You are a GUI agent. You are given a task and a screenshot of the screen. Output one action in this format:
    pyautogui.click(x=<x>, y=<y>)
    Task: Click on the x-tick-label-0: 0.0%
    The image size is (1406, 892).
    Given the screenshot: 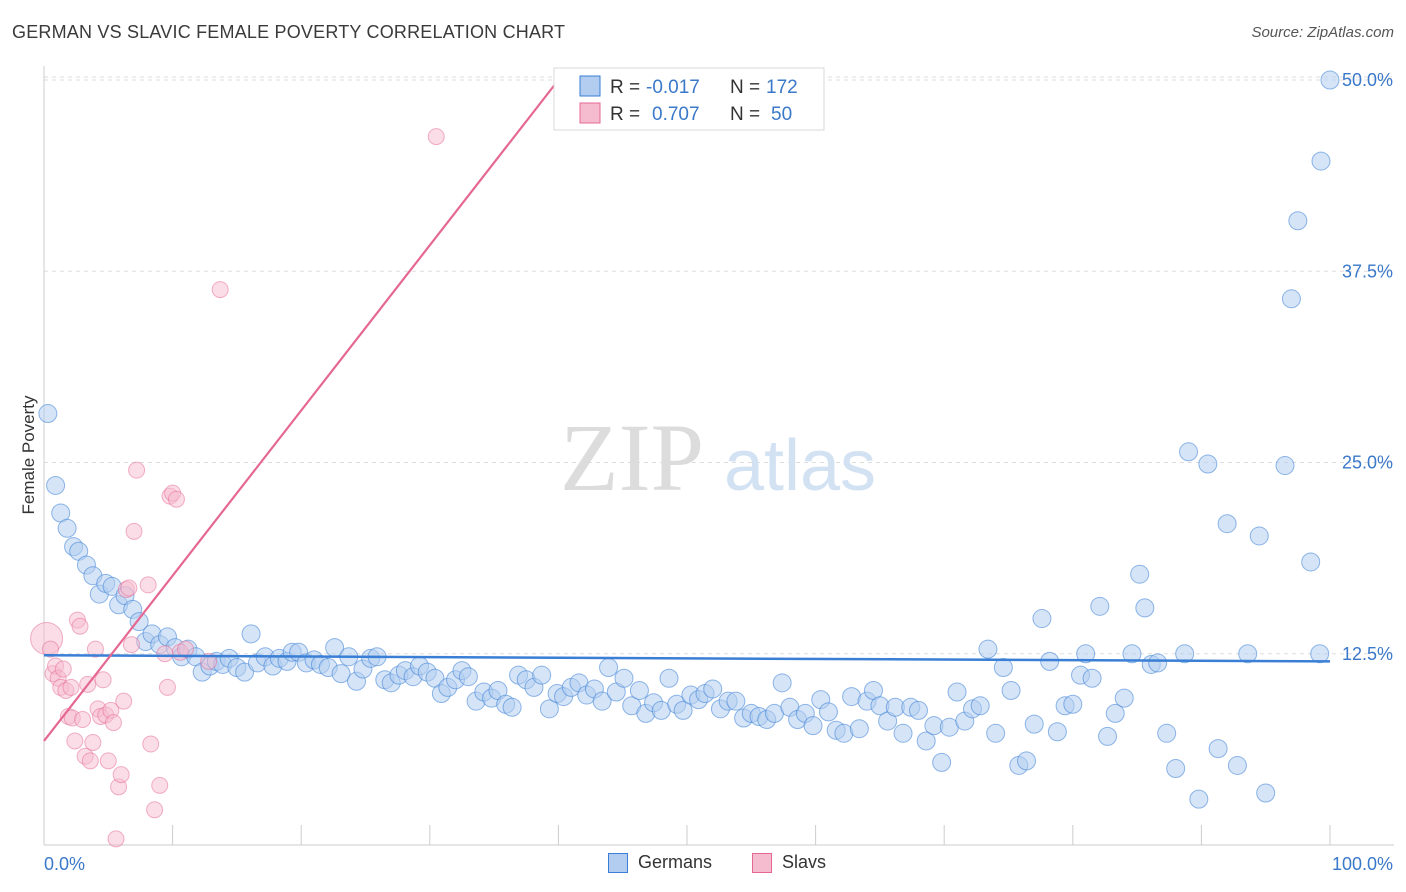 What is the action you would take?
    pyautogui.click(x=64, y=864)
    